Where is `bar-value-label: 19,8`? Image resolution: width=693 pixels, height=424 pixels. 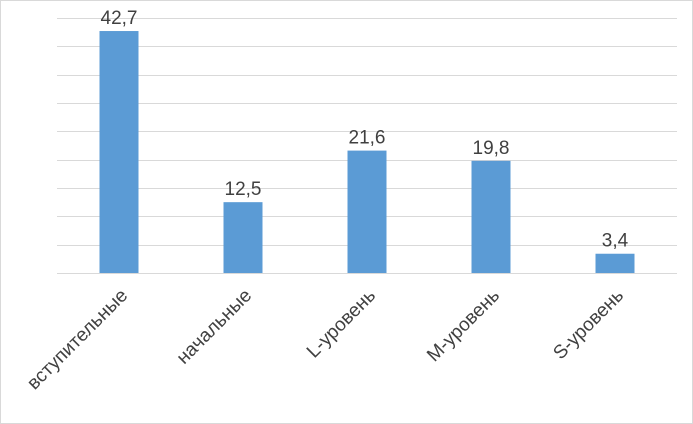
bar-value-label: 19,8 is located at coordinates (491, 148).